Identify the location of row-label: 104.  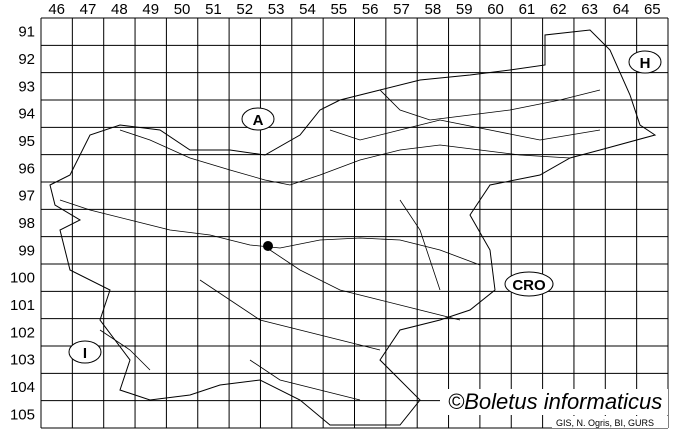
(22, 387).